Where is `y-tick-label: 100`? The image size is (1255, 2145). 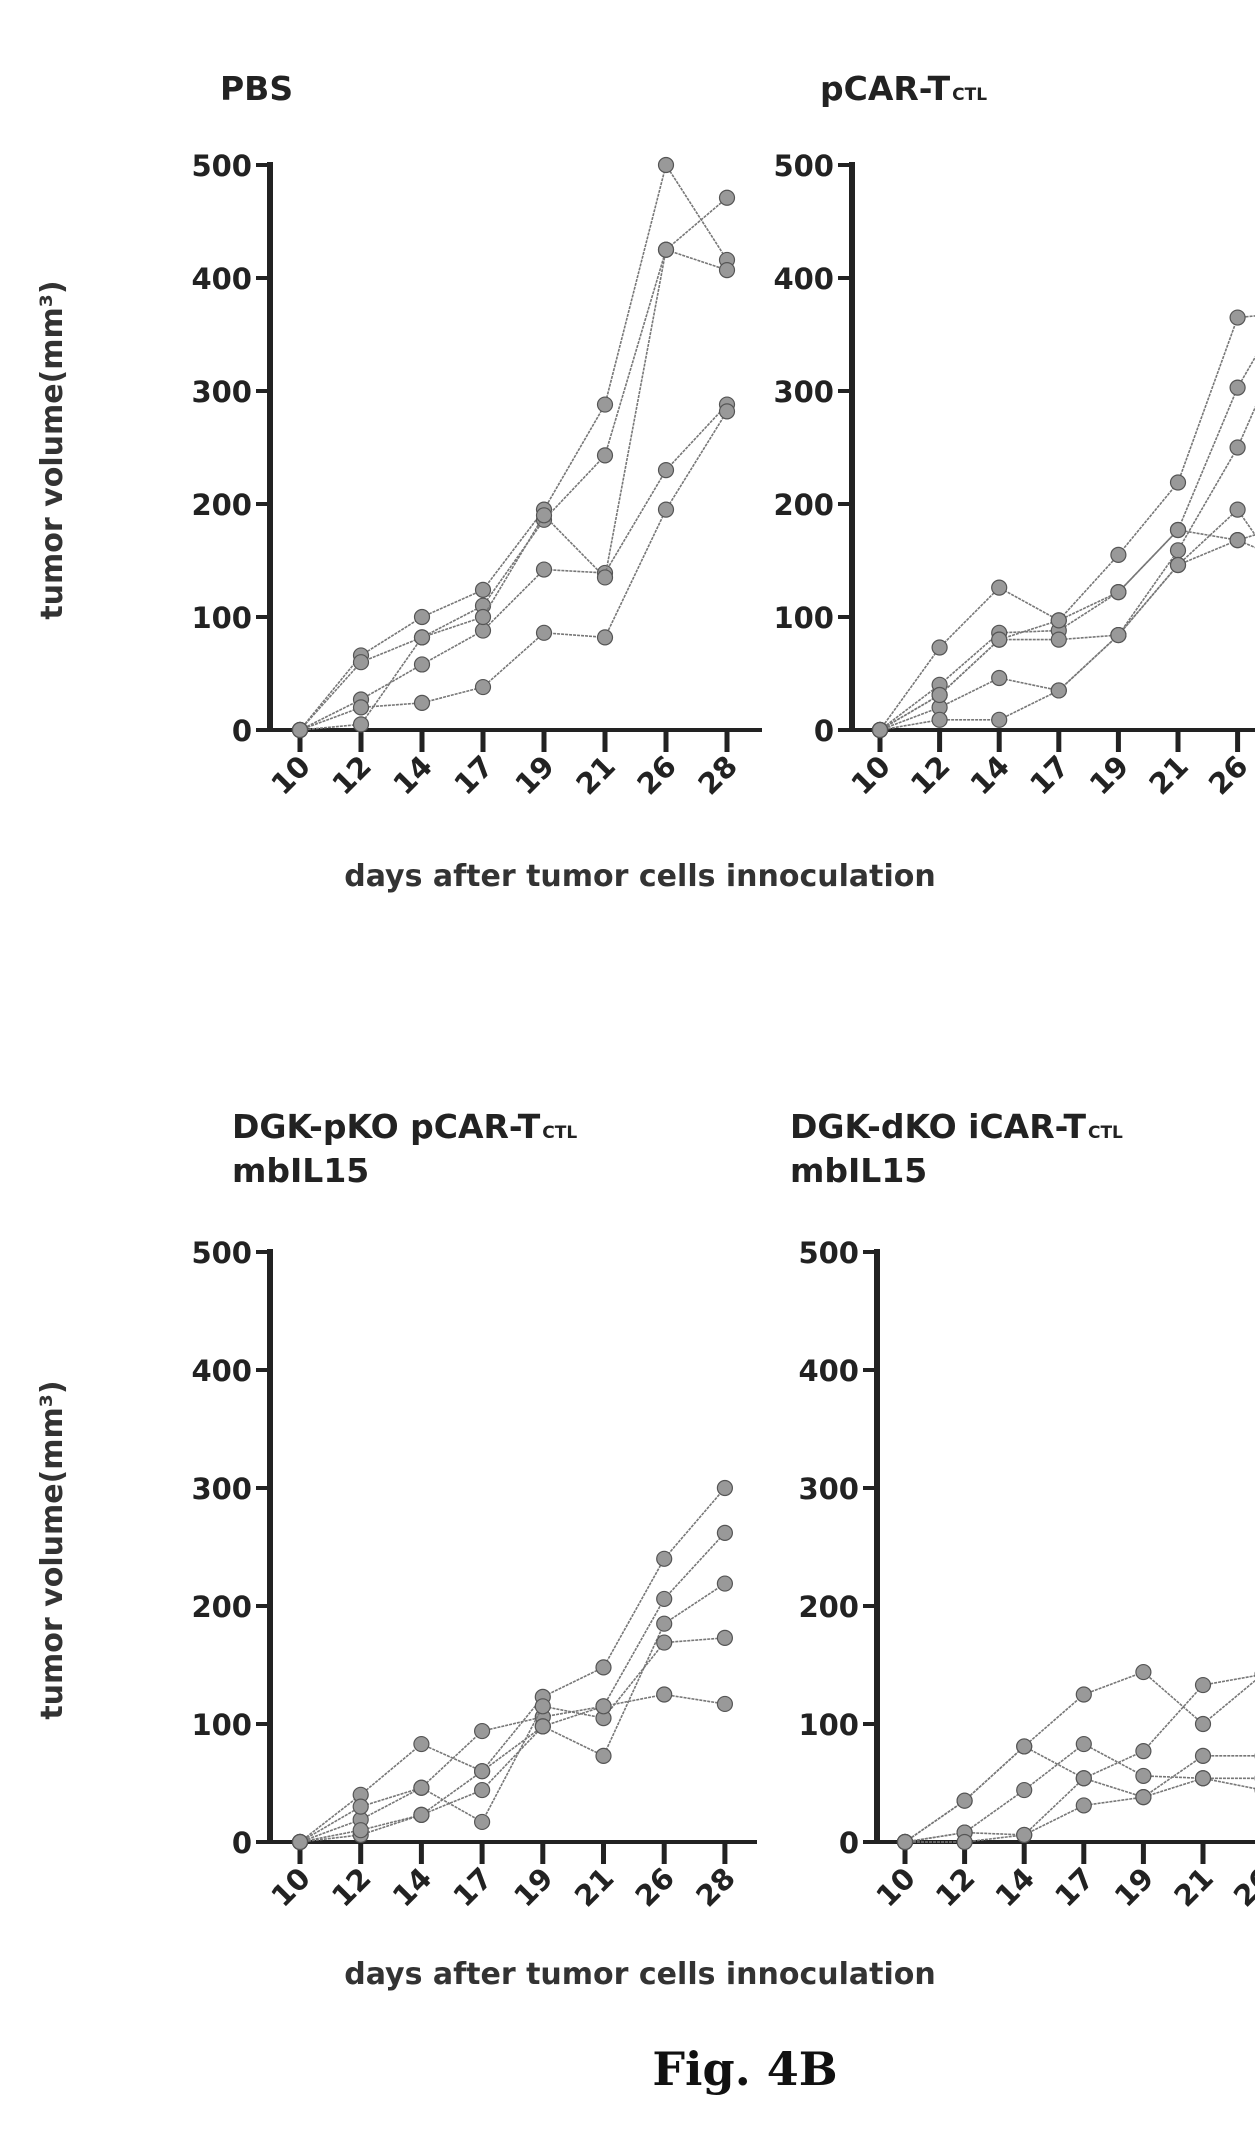 y-tick-label: 100 is located at coordinates (221, 618).